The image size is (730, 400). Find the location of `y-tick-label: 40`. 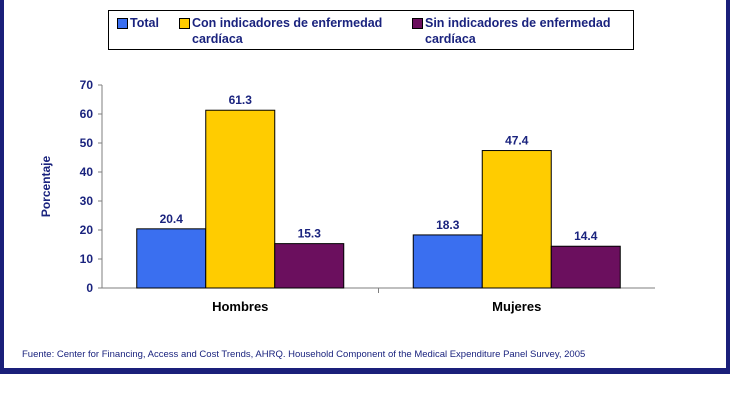

y-tick-label: 40 is located at coordinates (87, 172).